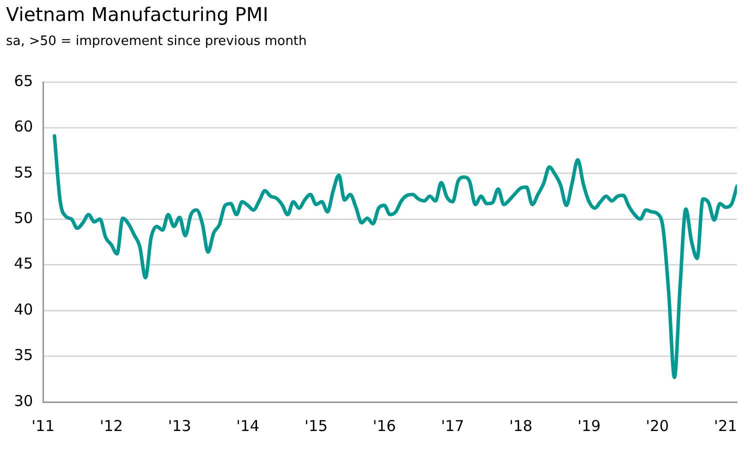 This screenshot has height=458, width=754. Describe the element at coordinates (24, 401) in the screenshot. I see `y-tick-label: 30` at that location.